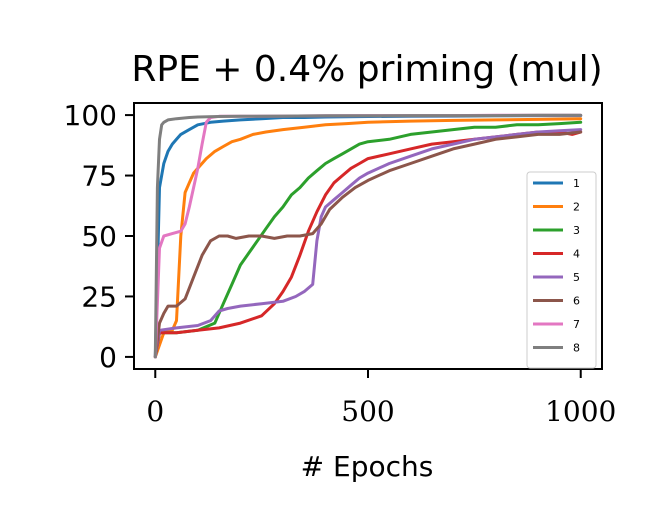 The image size is (664, 532). What do you see at coordinates (576, 301) in the screenshot?
I see `legend-label-6: 6` at bounding box center [576, 301].